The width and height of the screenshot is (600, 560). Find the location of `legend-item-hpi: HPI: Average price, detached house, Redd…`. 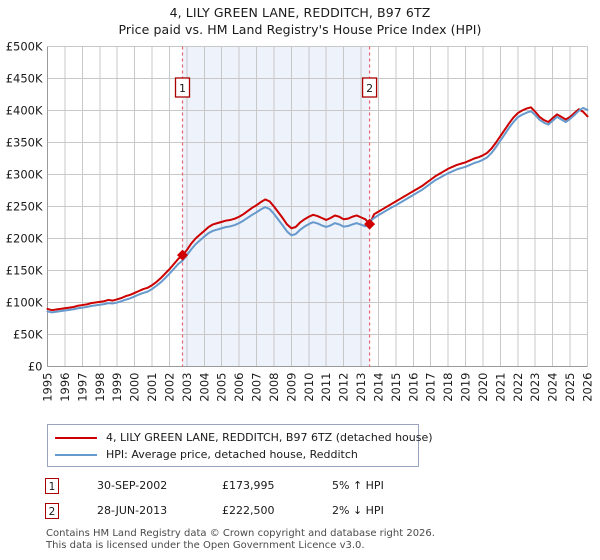

legend-item-hpi: HPI: Average price, detached house, Redd… is located at coordinates (233, 454).